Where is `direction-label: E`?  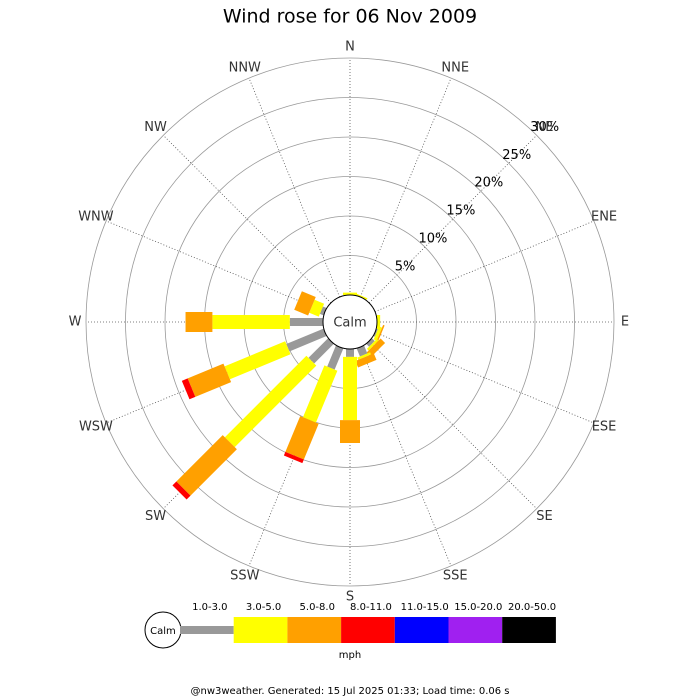
direction-label: E is located at coordinates (625, 322).